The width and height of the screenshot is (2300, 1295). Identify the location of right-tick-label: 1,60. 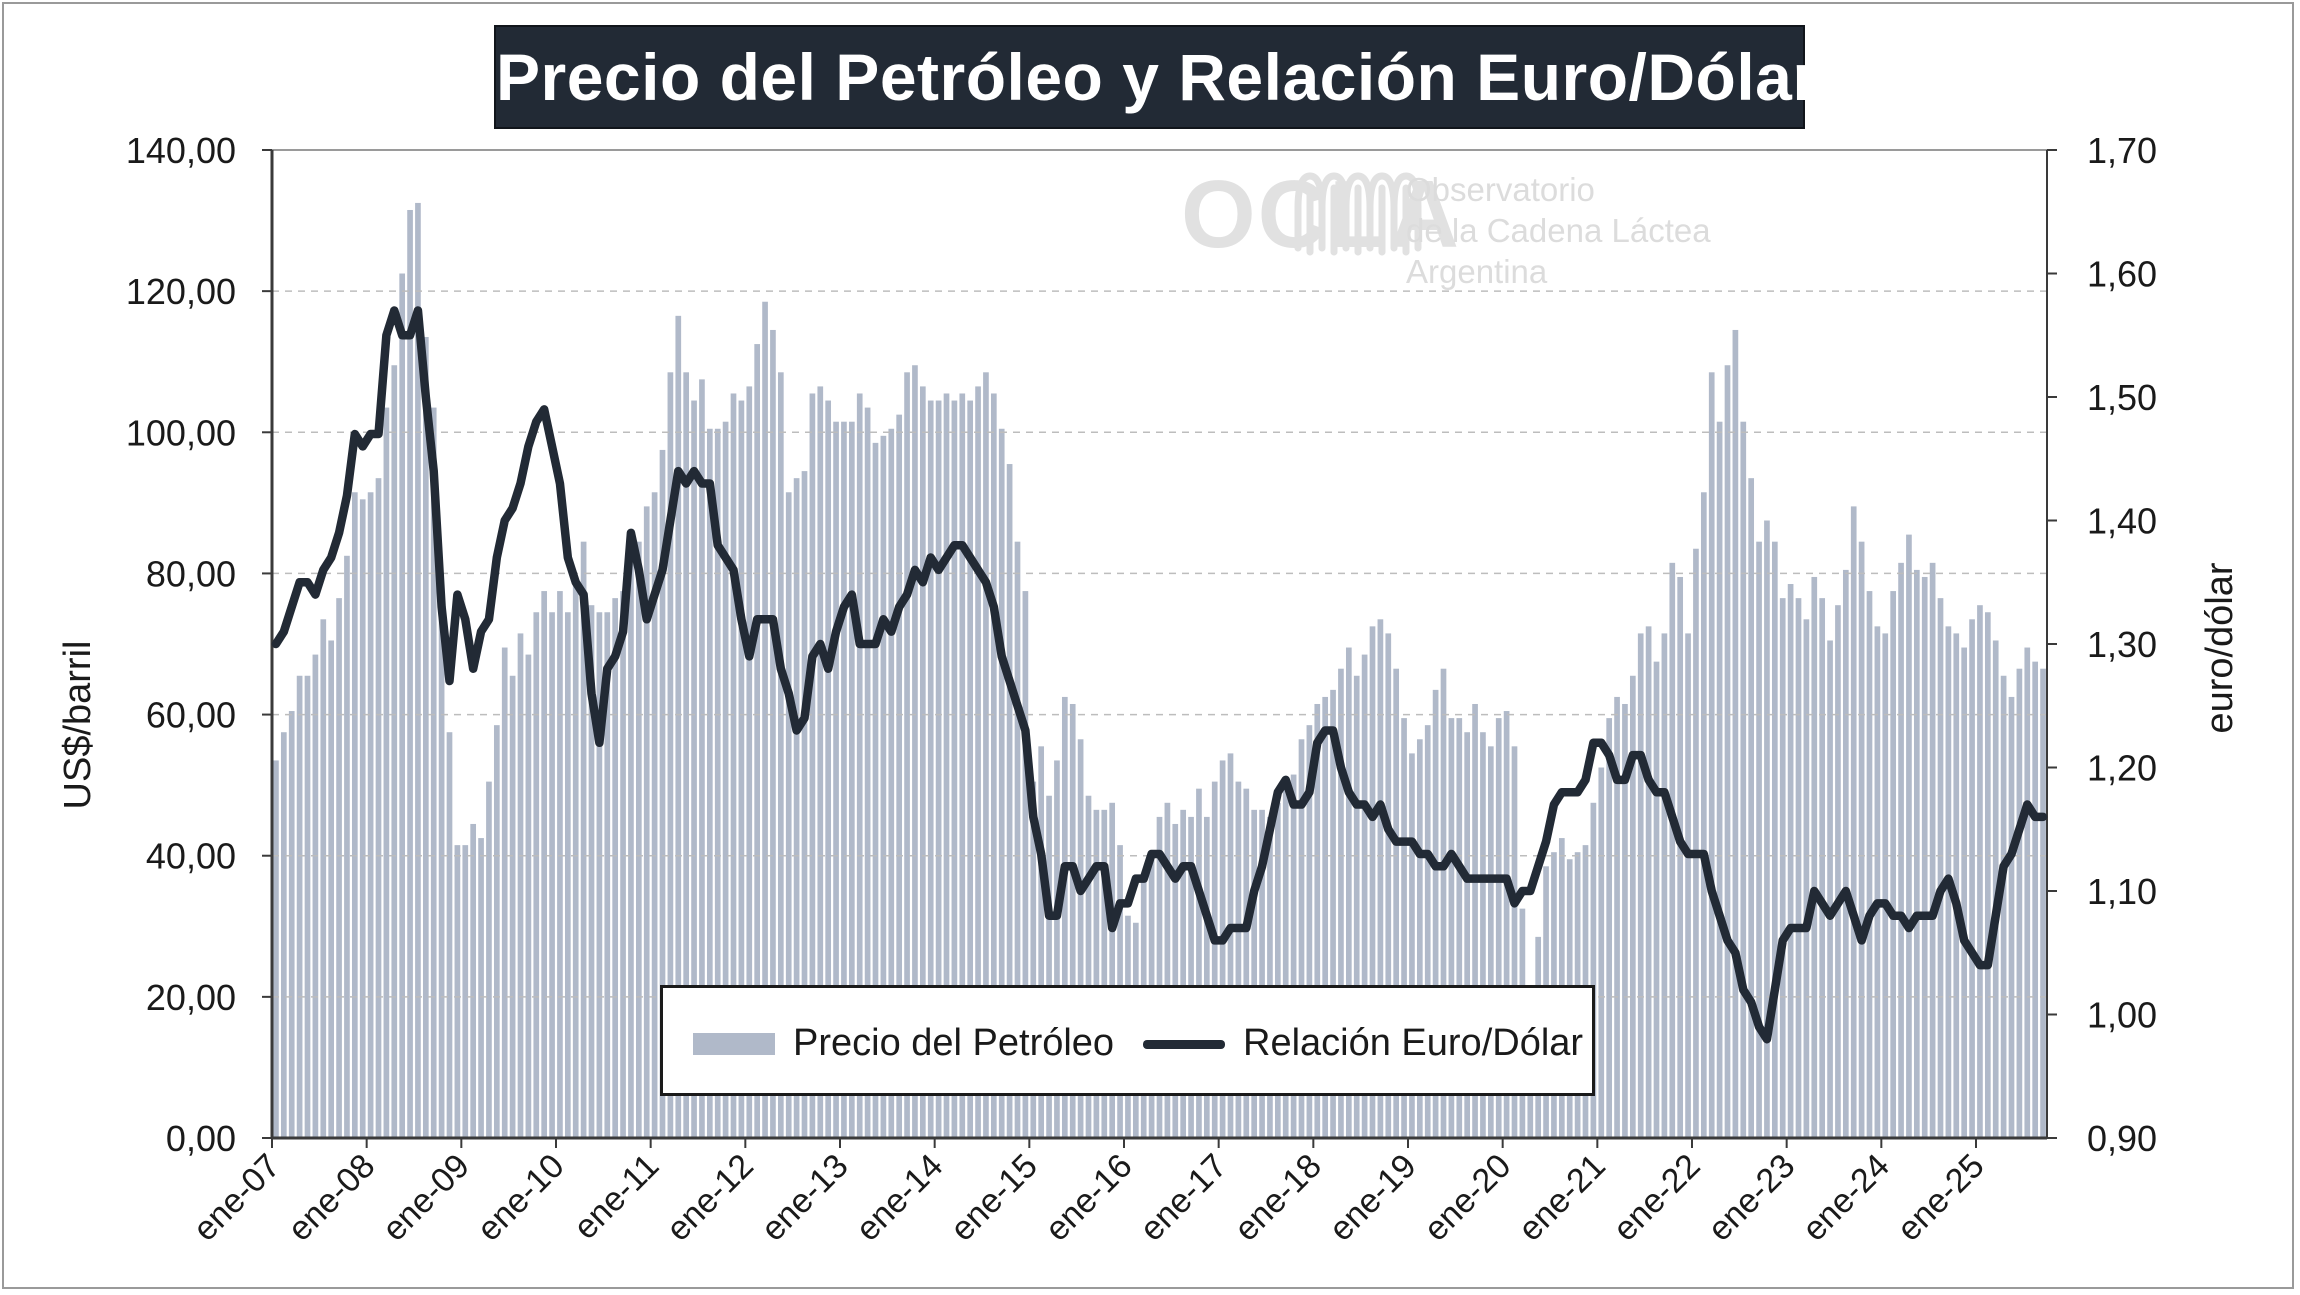
(2122, 274).